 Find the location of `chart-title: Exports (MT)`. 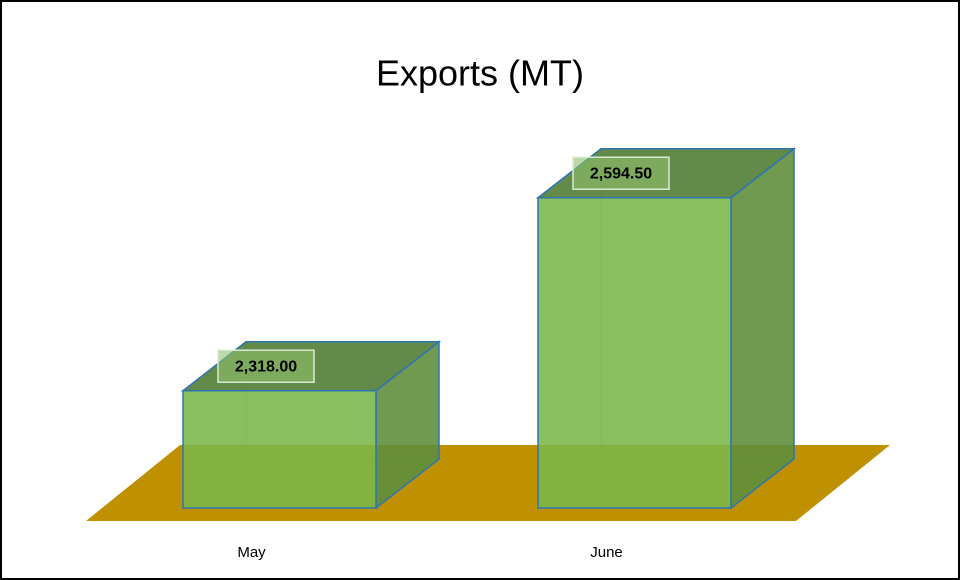

chart-title: Exports (MT) is located at coordinates (480, 73).